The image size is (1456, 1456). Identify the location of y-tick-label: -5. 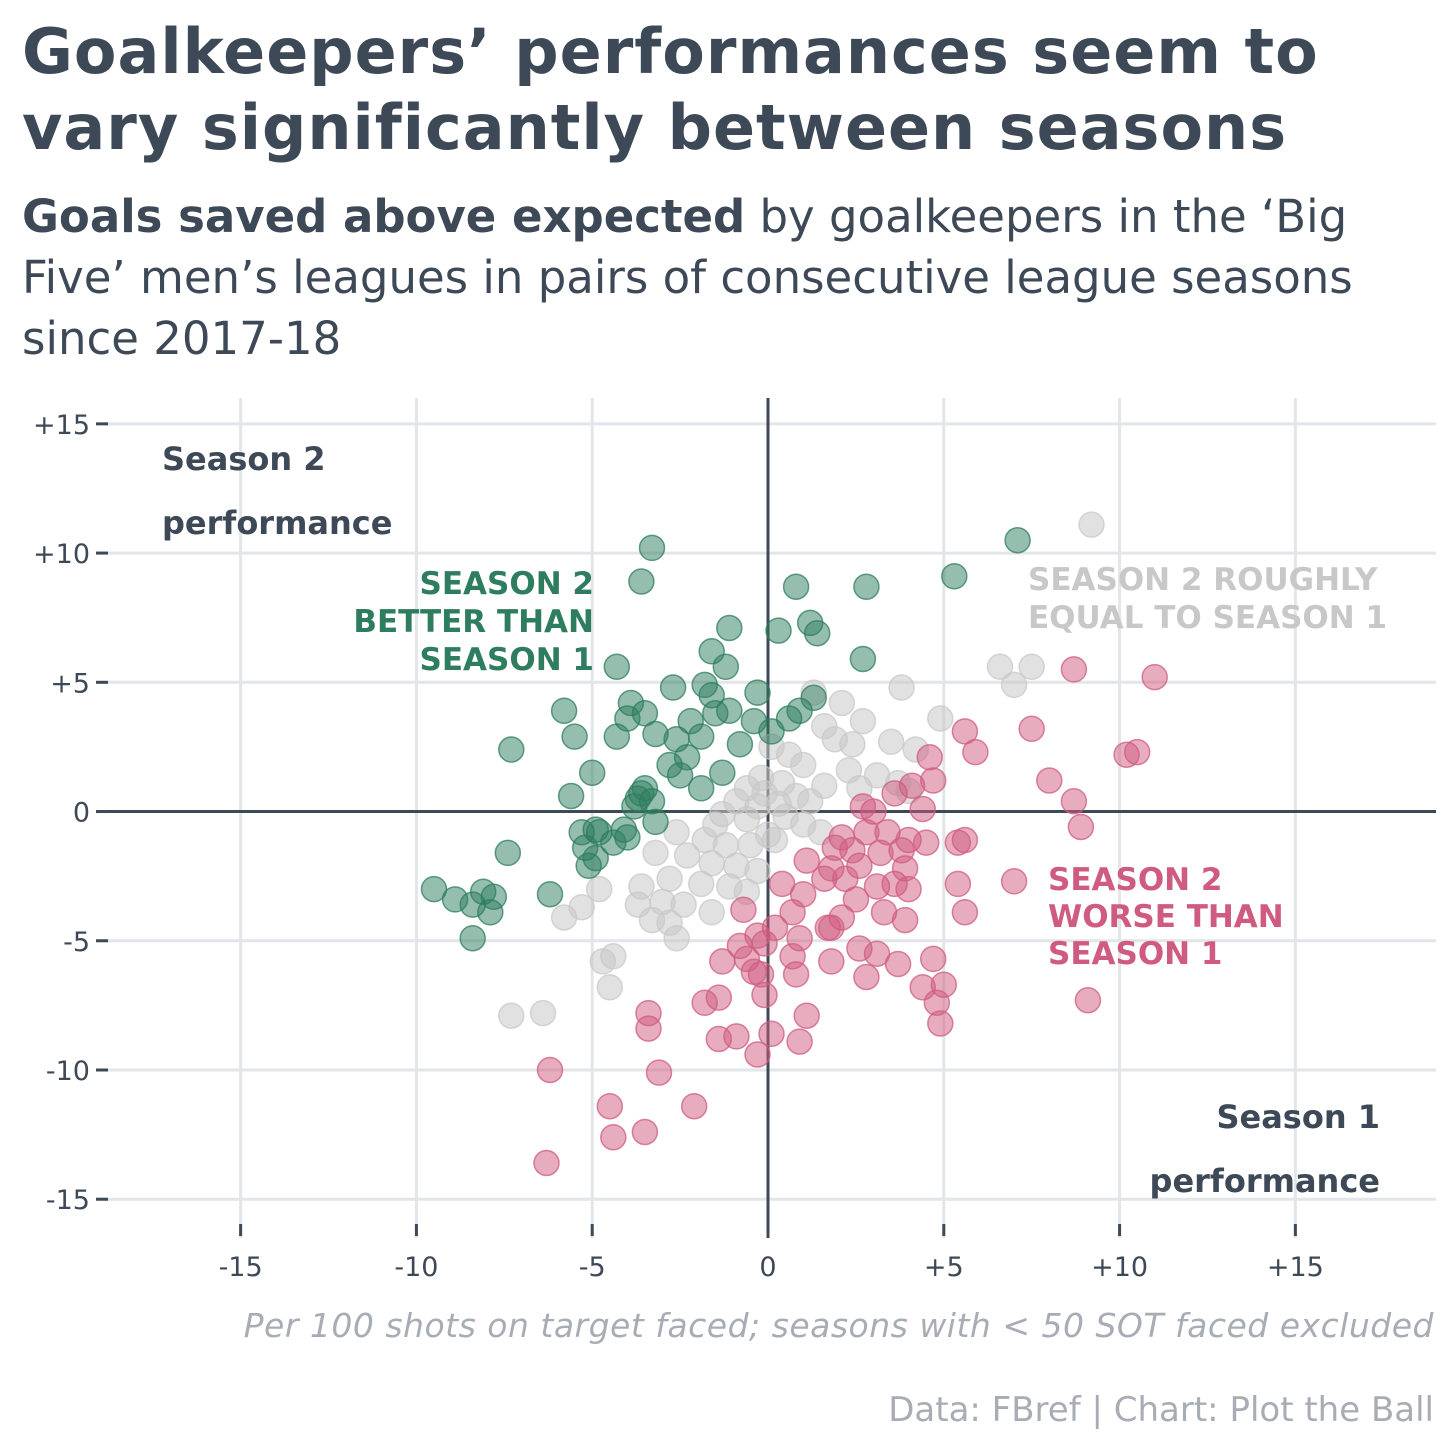
(76, 942).